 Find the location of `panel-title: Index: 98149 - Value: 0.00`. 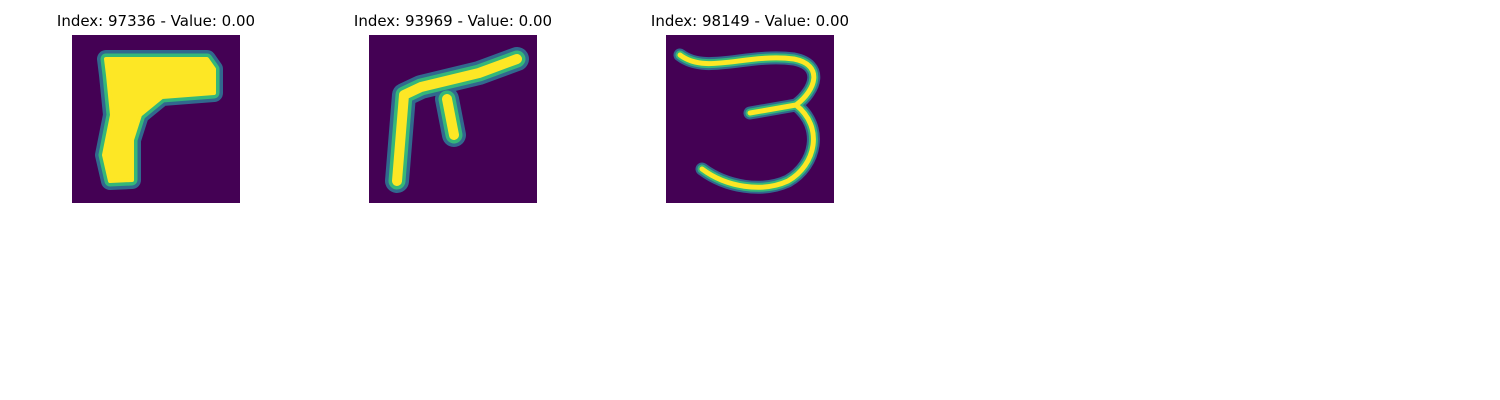

panel-title: Index: 98149 - Value: 0.00 is located at coordinates (750, 21).